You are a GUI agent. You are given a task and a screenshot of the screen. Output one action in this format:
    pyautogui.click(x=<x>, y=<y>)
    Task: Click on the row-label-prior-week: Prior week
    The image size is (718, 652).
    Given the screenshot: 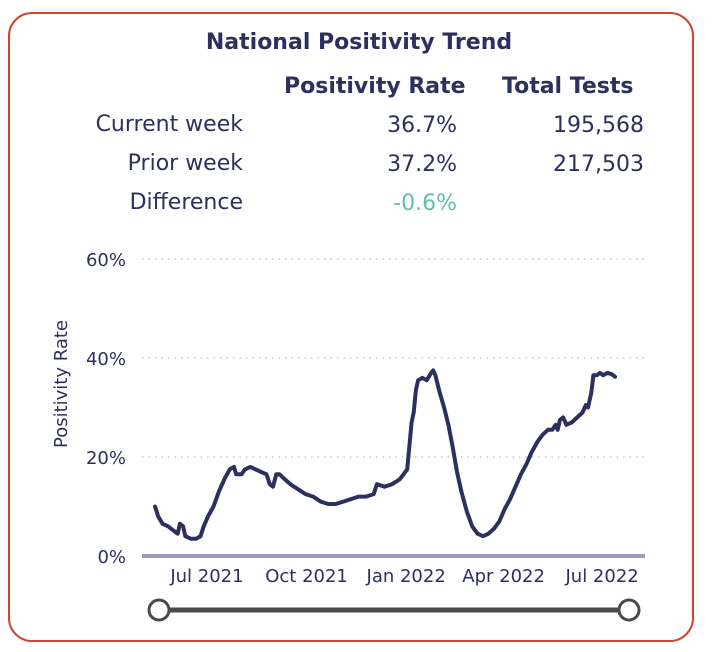 What is the action you would take?
    pyautogui.click(x=185, y=163)
    